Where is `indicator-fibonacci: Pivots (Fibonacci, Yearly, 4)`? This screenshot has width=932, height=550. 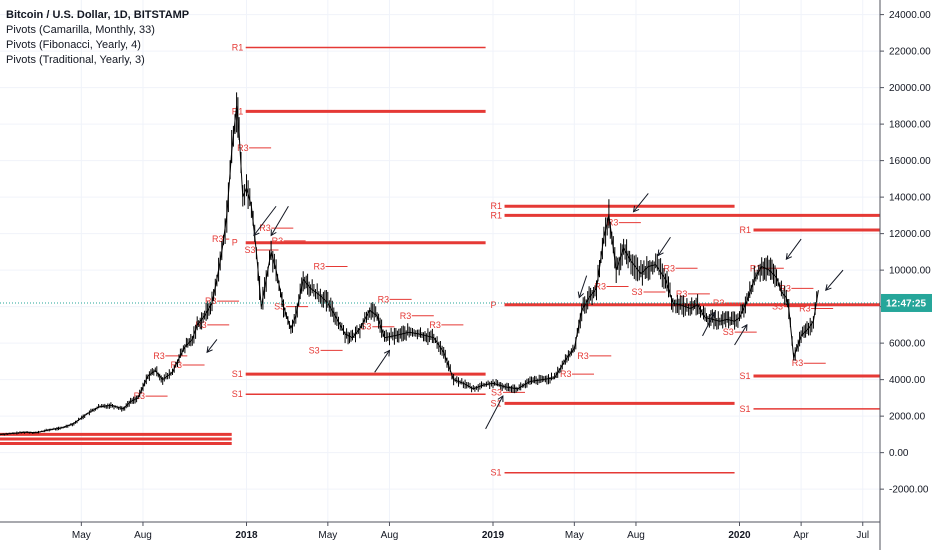 indicator-fibonacci: Pivots (Fibonacci, Yearly, 4) is located at coordinates (73, 45).